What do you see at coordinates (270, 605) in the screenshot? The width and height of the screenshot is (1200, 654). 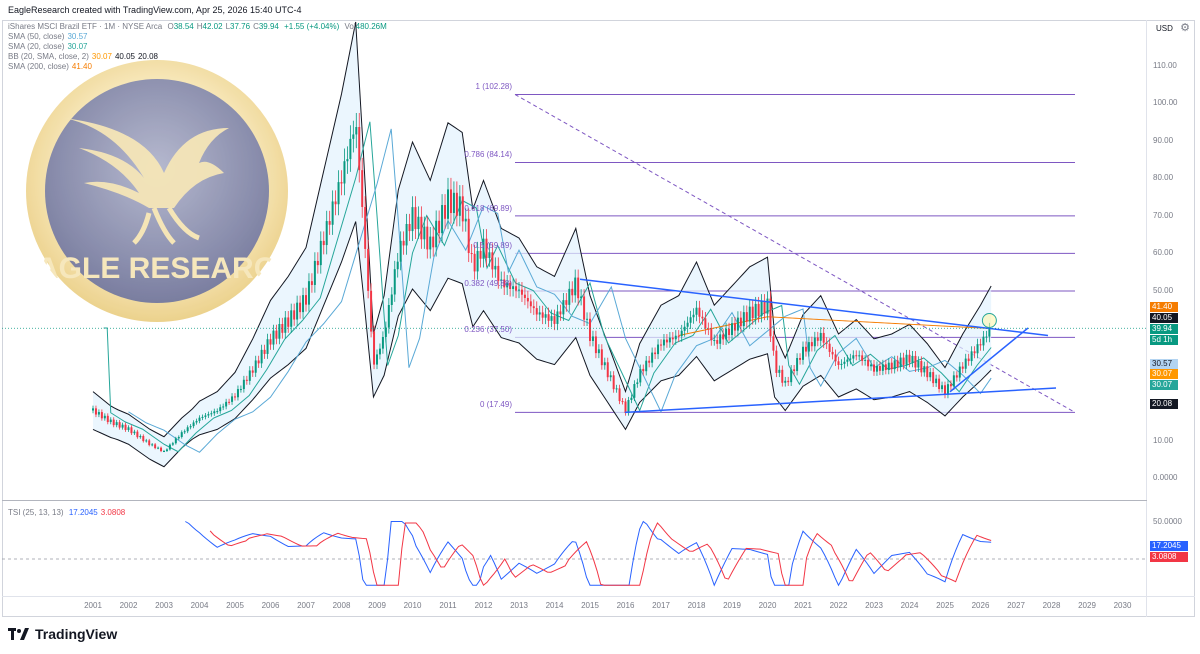 I see `time-tick: 2006` at bounding box center [270, 605].